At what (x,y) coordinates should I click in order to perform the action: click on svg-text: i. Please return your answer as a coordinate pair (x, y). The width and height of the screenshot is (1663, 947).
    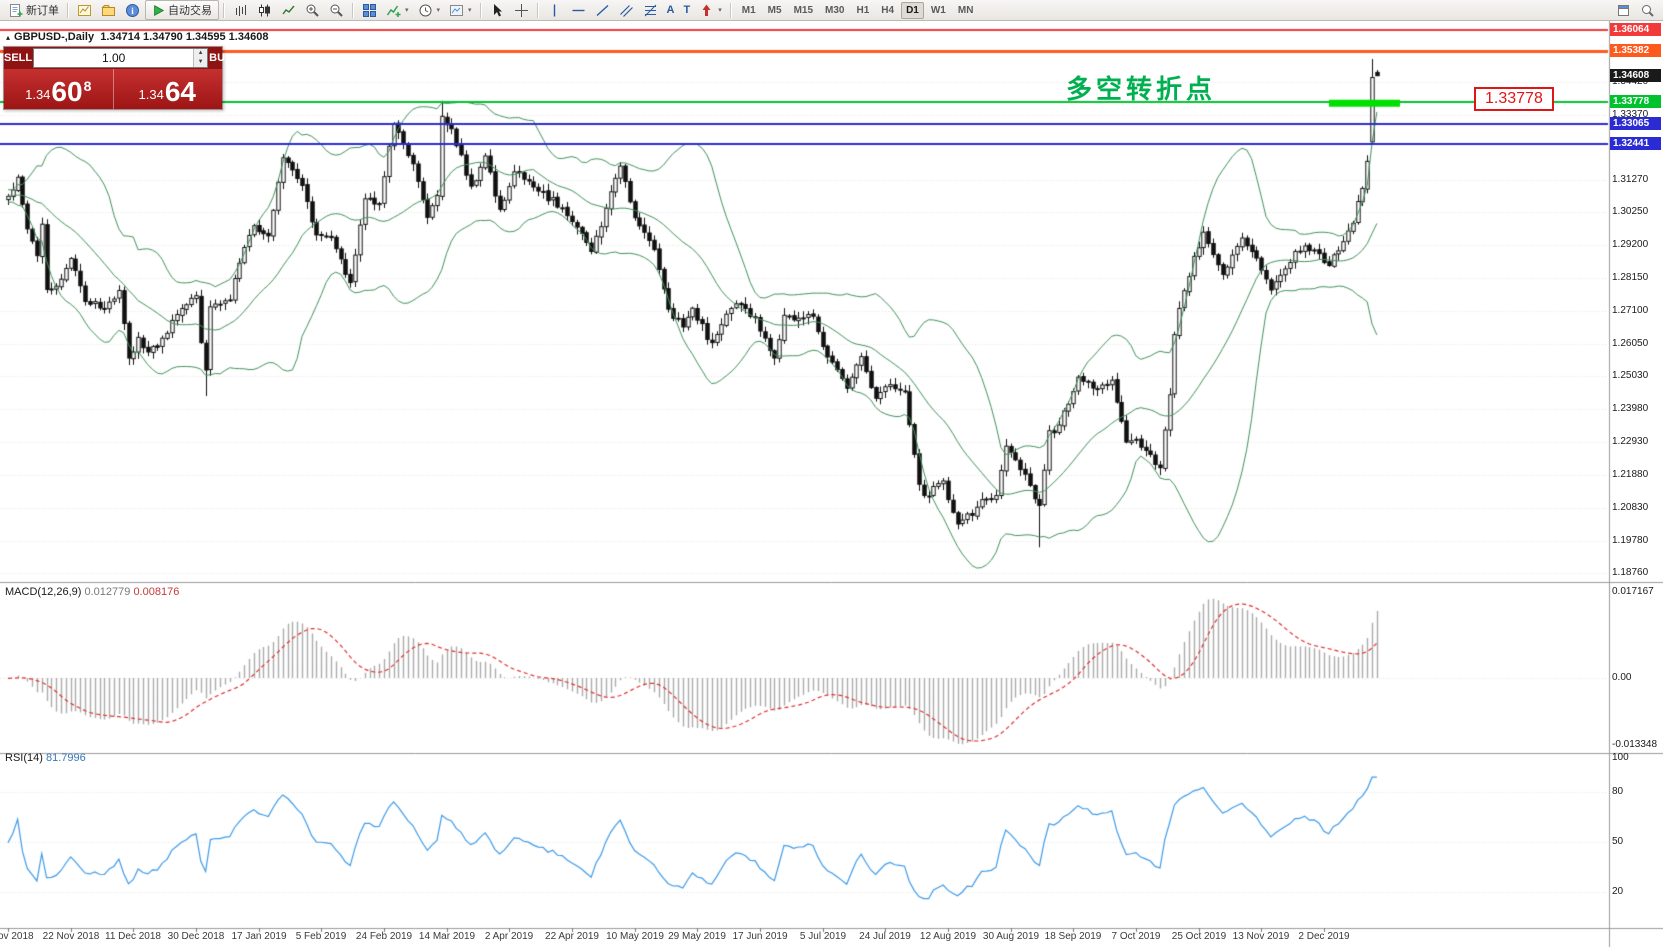
    Looking at the image, I should click on (132, 11).